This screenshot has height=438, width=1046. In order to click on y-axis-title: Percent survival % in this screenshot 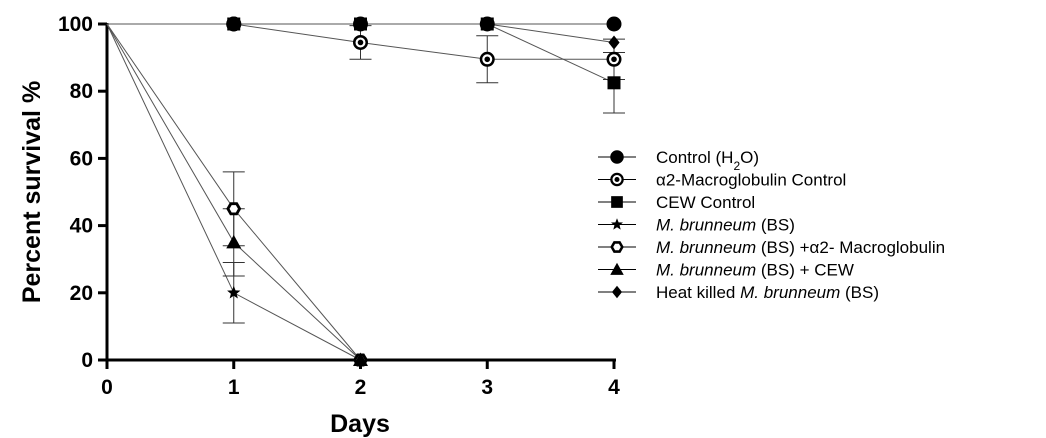, I will do `click(32, 192)`.